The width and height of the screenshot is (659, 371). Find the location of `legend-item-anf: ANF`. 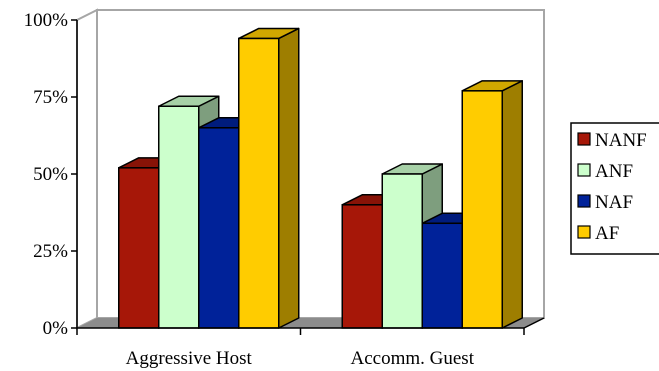

legend-item-anf: ANF is located at coordinates (605, 171).